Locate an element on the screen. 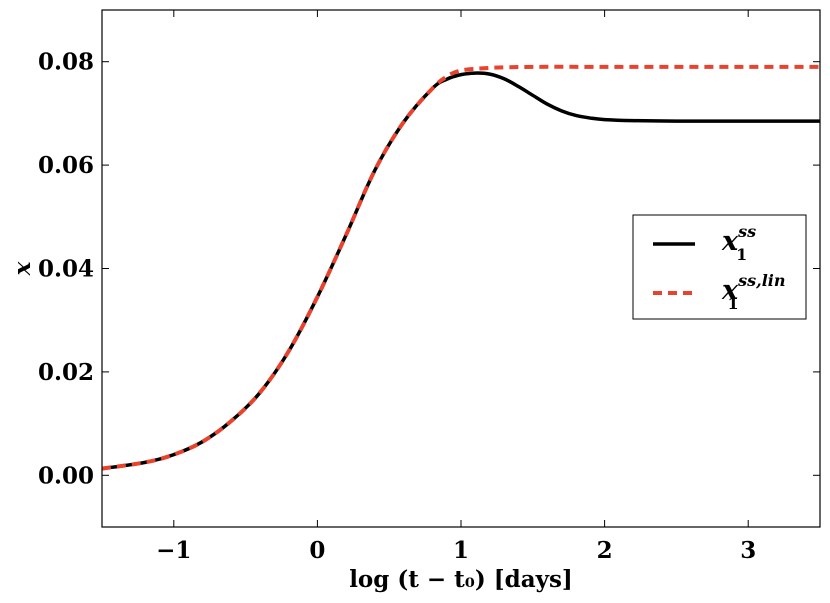 This screenshot has width=830, height=603. x-tick-label: 2 is located at coordinates (605, 550).